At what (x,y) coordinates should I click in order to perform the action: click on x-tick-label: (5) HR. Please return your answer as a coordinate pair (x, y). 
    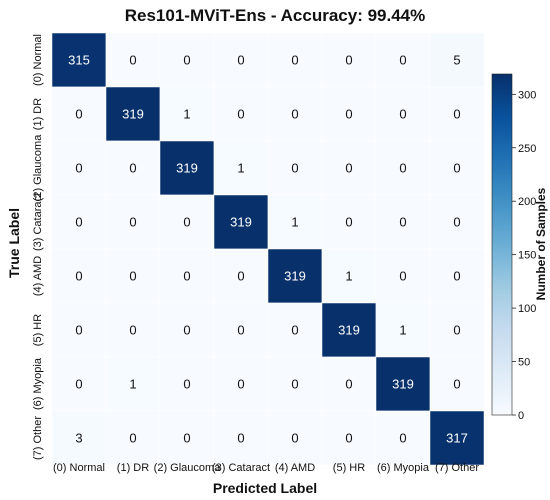
    Looking at the image, I should click on (349, 468).